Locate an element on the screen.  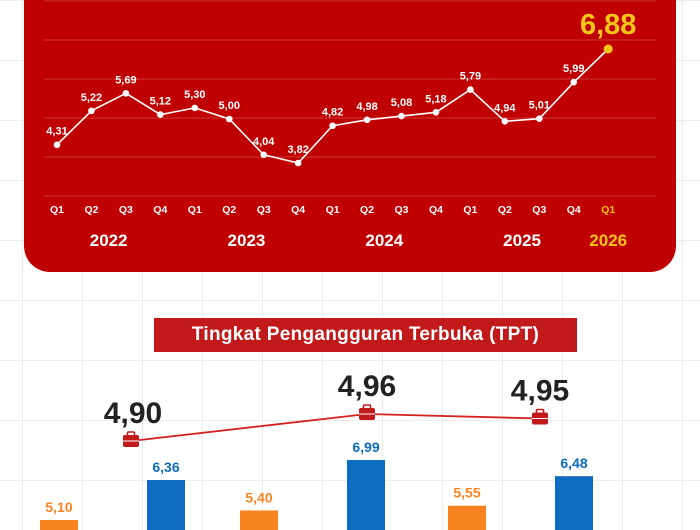
data-label: 4,82 is located at coordinates (332, 113).